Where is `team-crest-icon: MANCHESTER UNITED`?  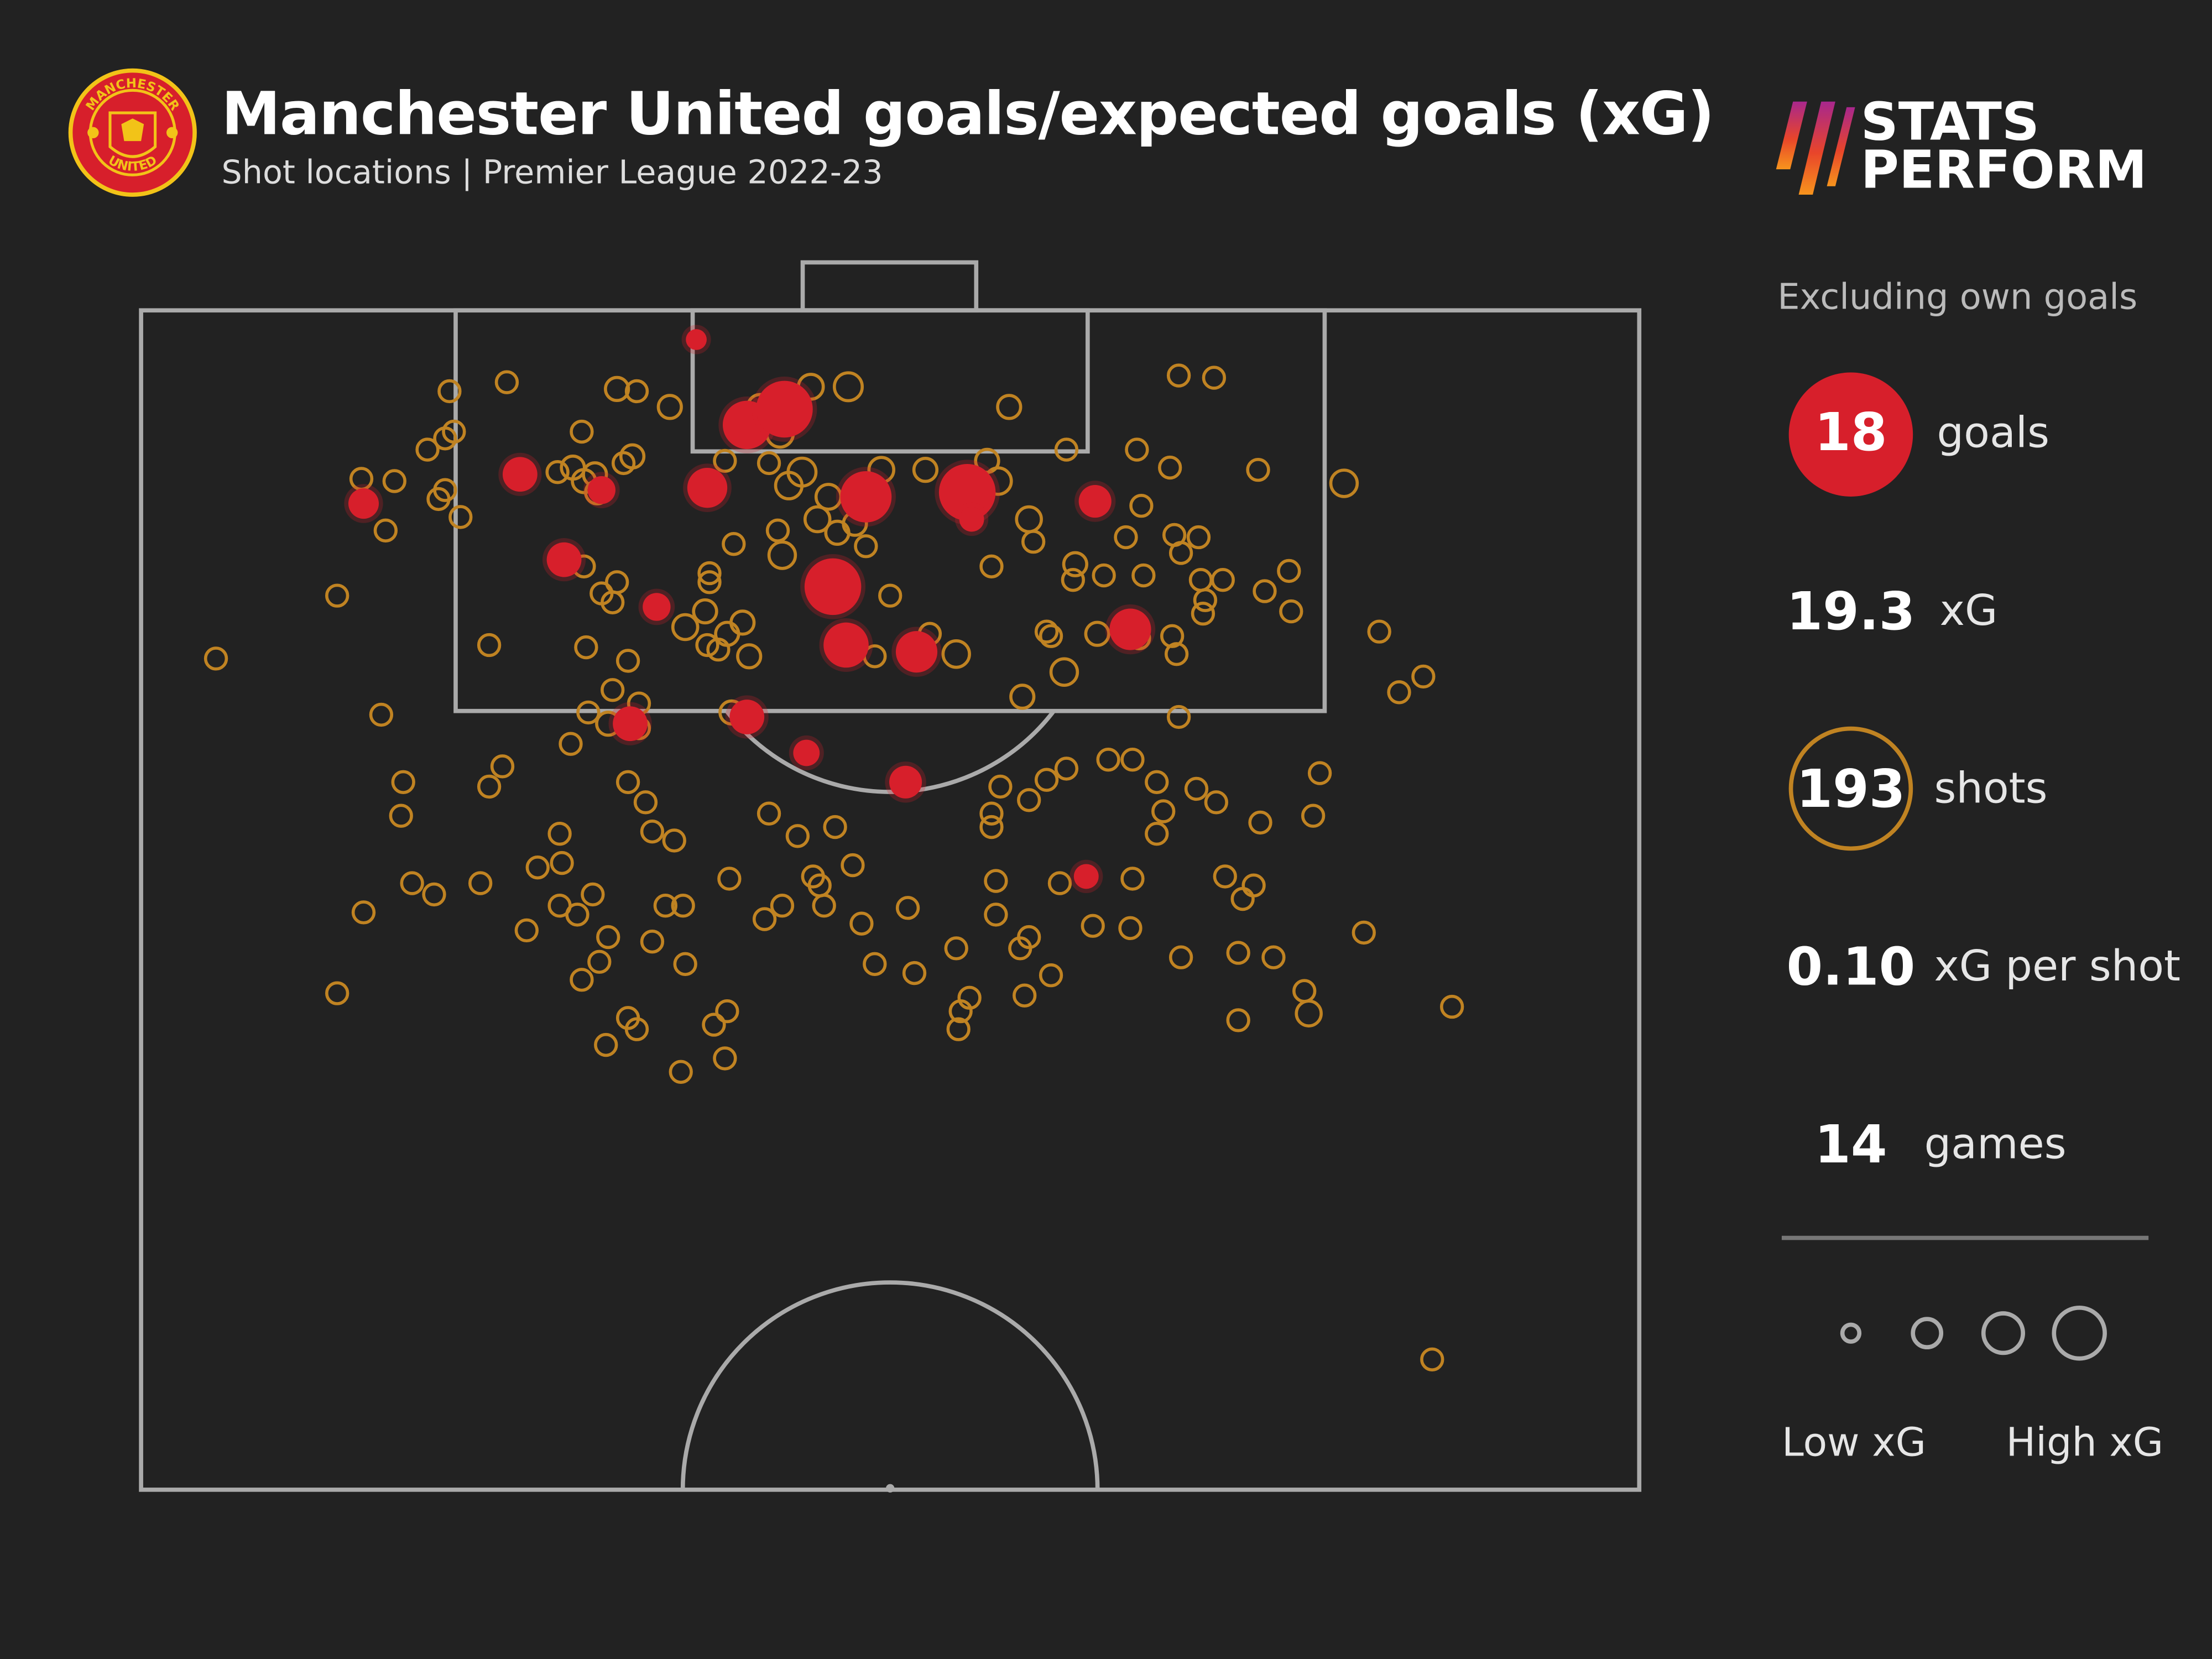 team-crest-icon: MANCHESTER UNITED is located at coordinates (133, 133).